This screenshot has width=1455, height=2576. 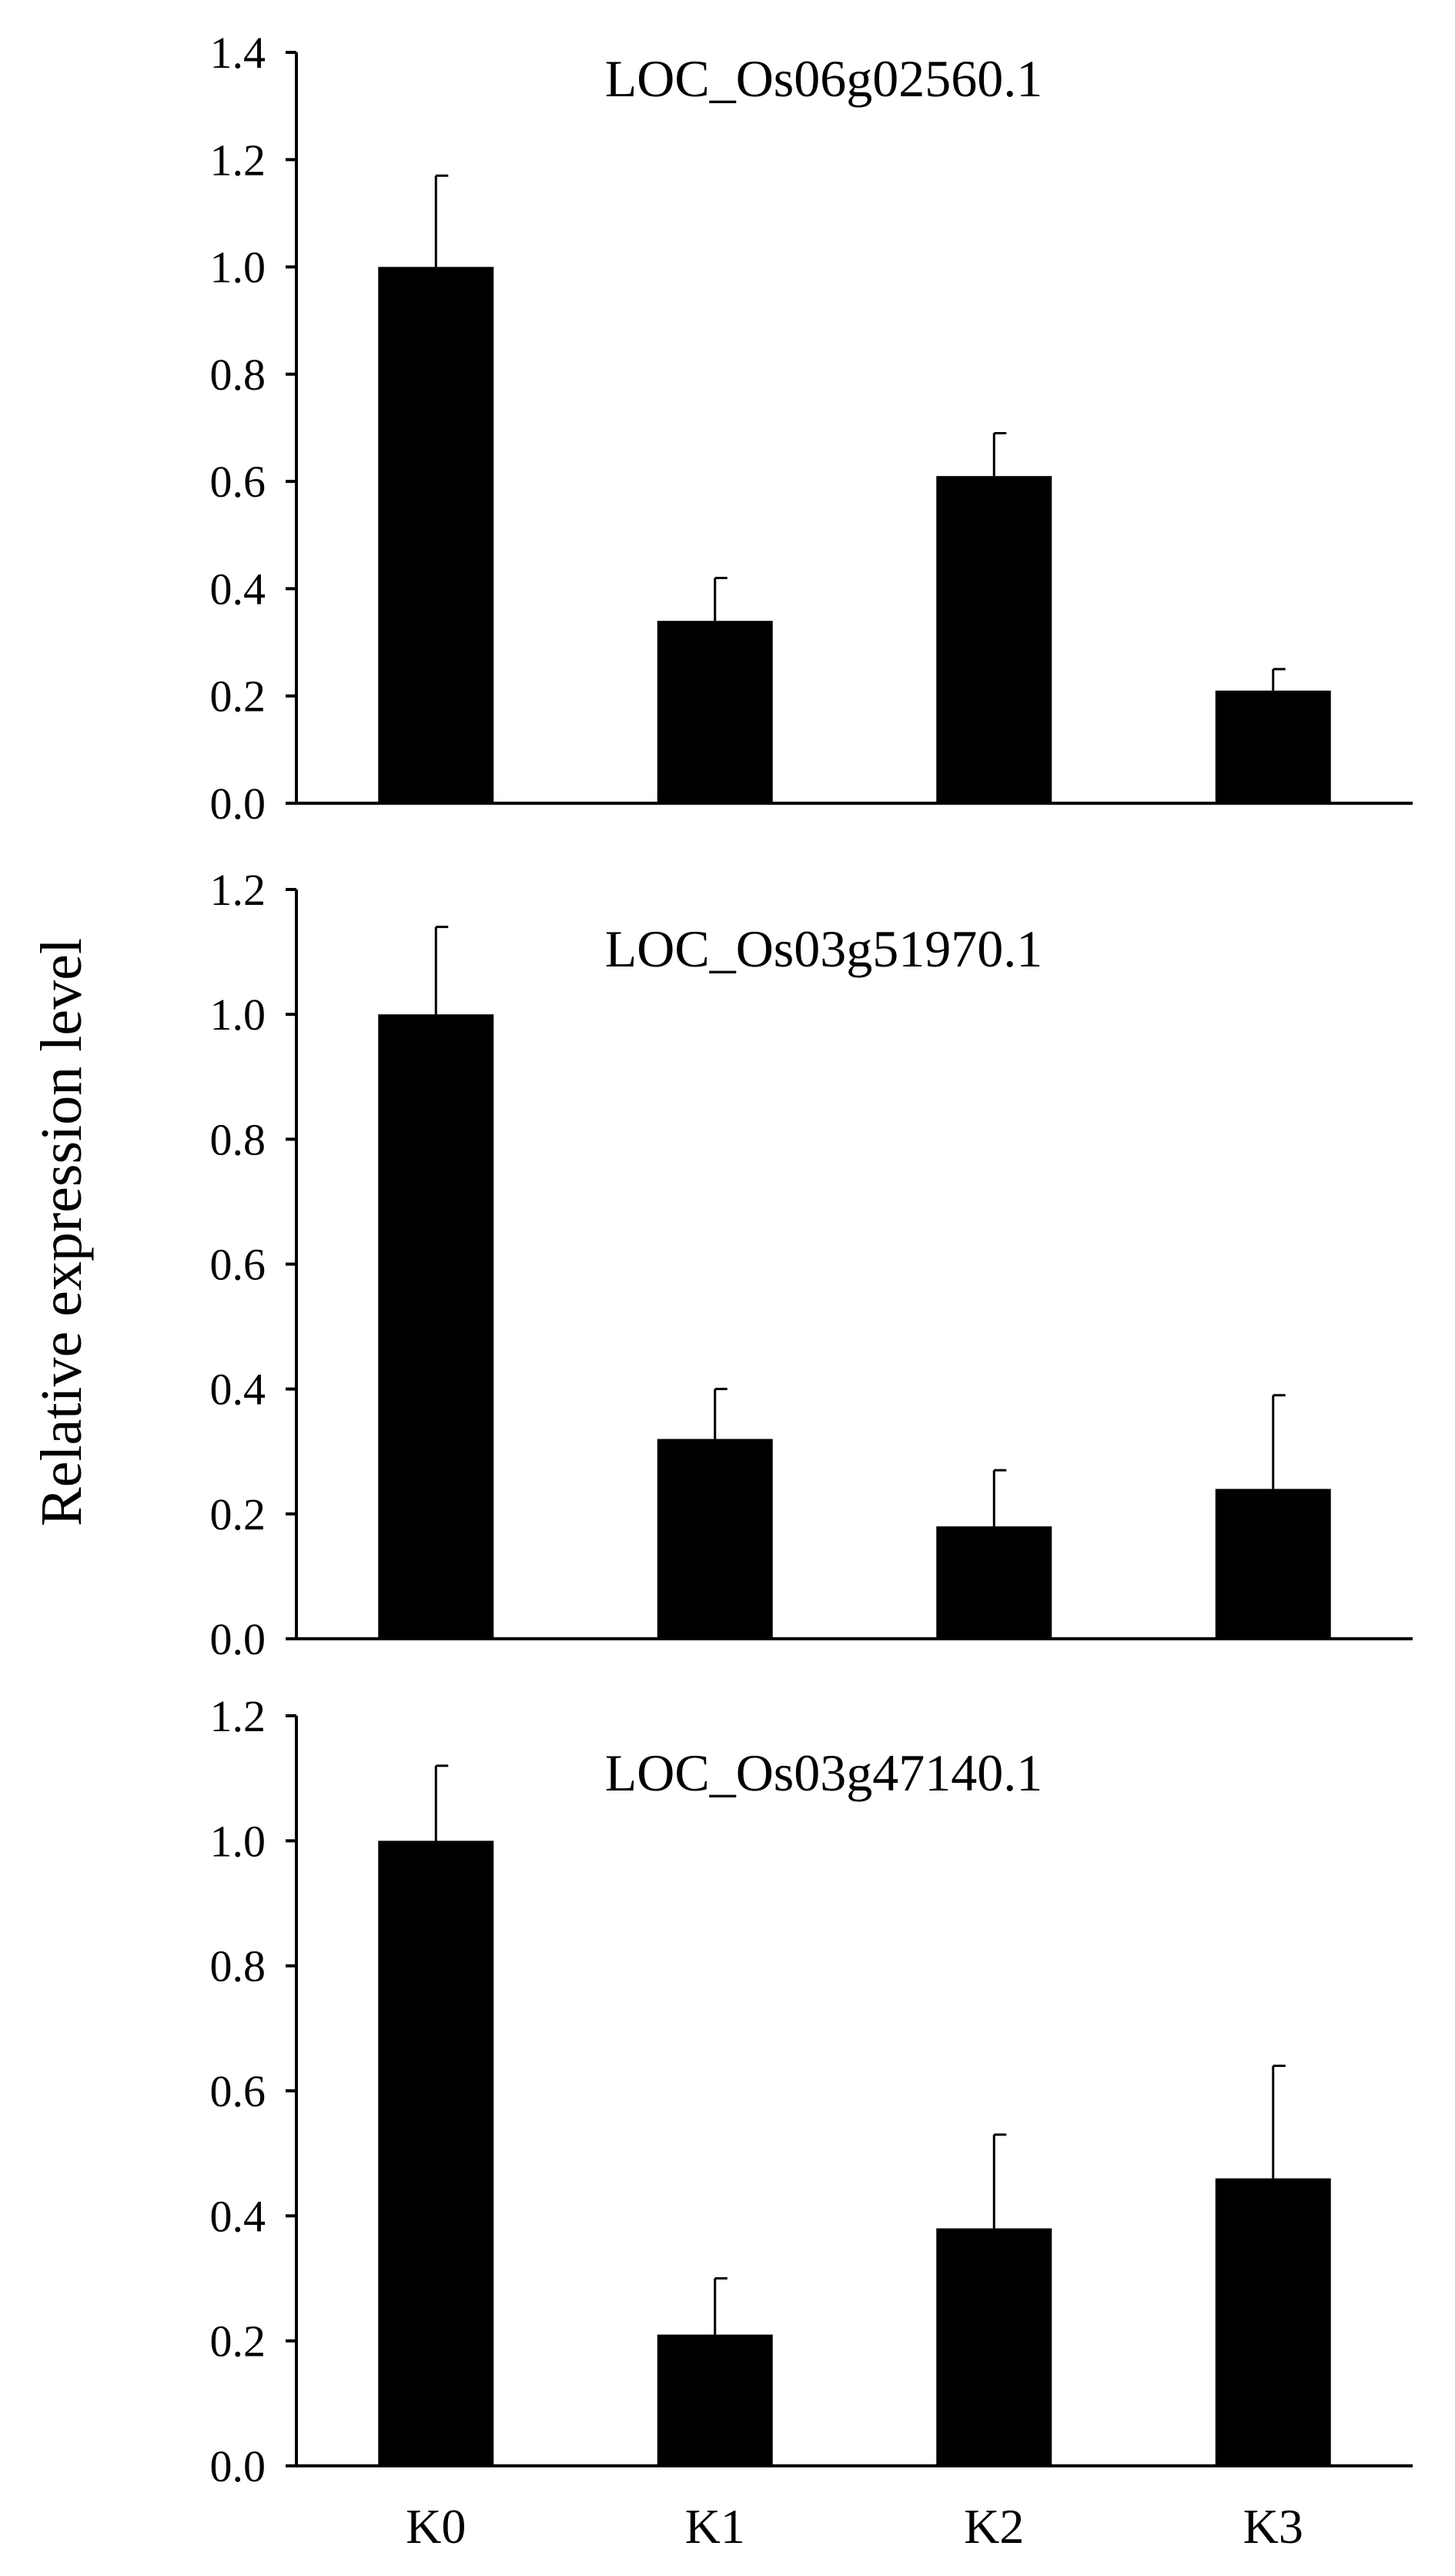 What do you see at coordinates (238, 53) in the screenshot?
I see `y-tick-label: 1.4` at bounding box center [238, 53].